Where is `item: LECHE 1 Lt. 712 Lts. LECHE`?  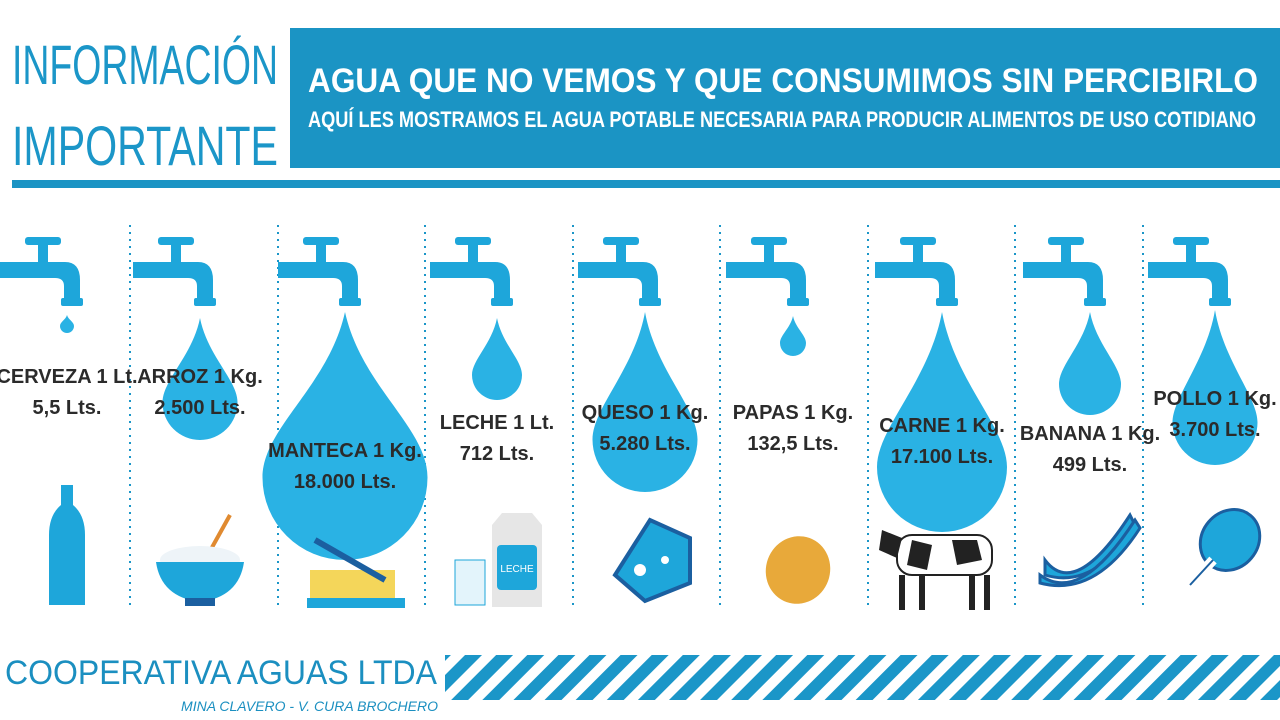 item: LECHE 1 Lt. 712 Lts. LECHE is located at coordinates (492, 422).